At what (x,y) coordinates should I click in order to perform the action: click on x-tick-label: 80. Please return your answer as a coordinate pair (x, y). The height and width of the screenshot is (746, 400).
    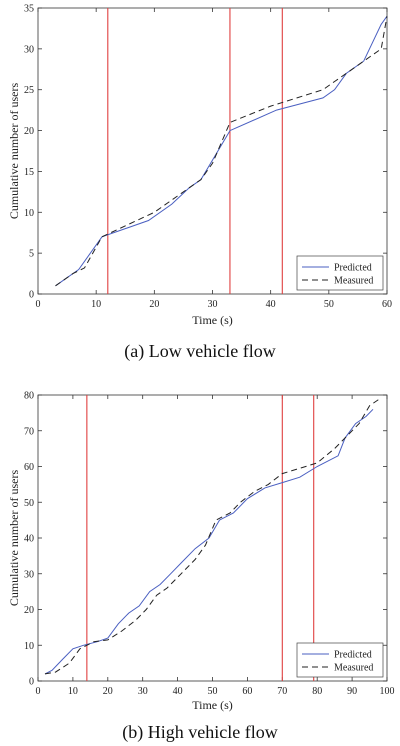
    Looking at the image, I should click on (317, 691).